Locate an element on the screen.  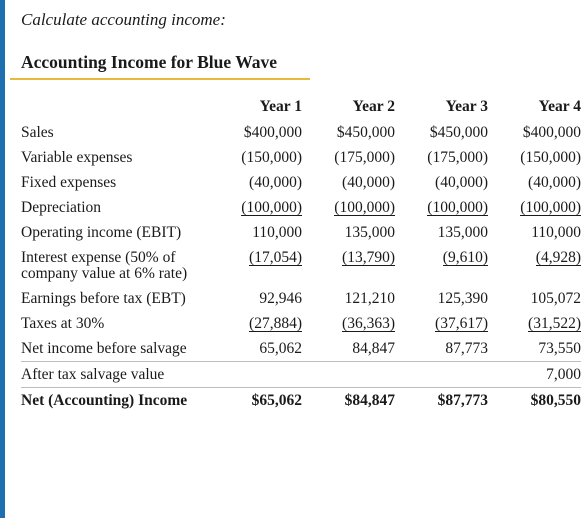
row-label: Variable expenses is located at coordinates (77, 157).